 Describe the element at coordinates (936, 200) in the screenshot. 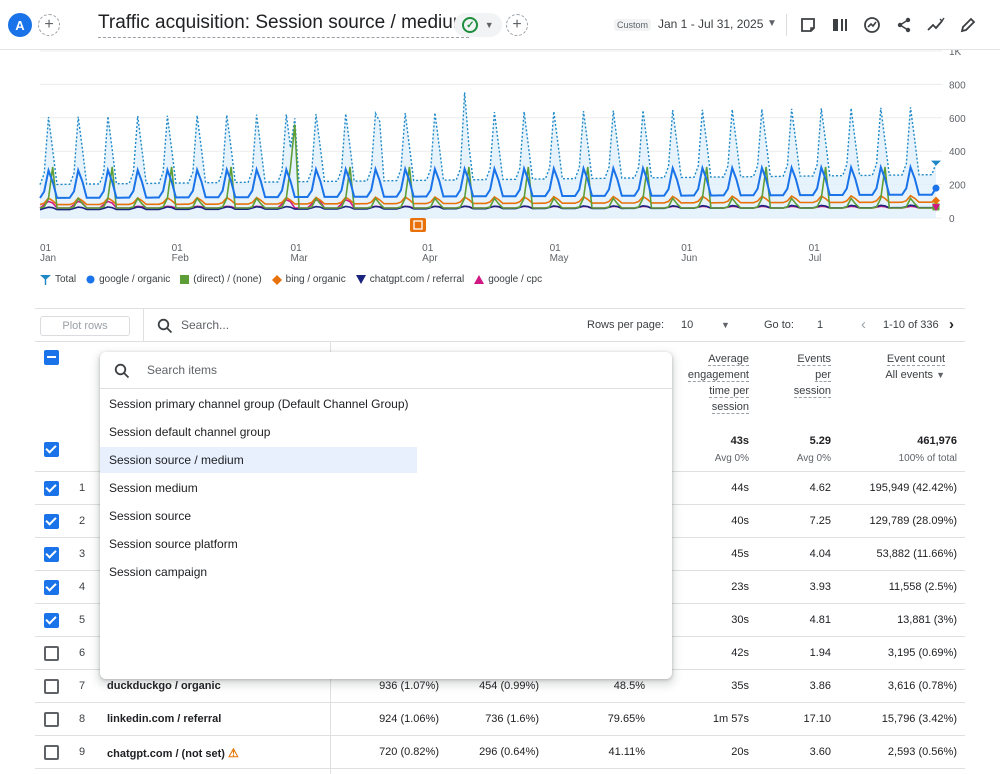

I see `end-marker-bing` at that location.